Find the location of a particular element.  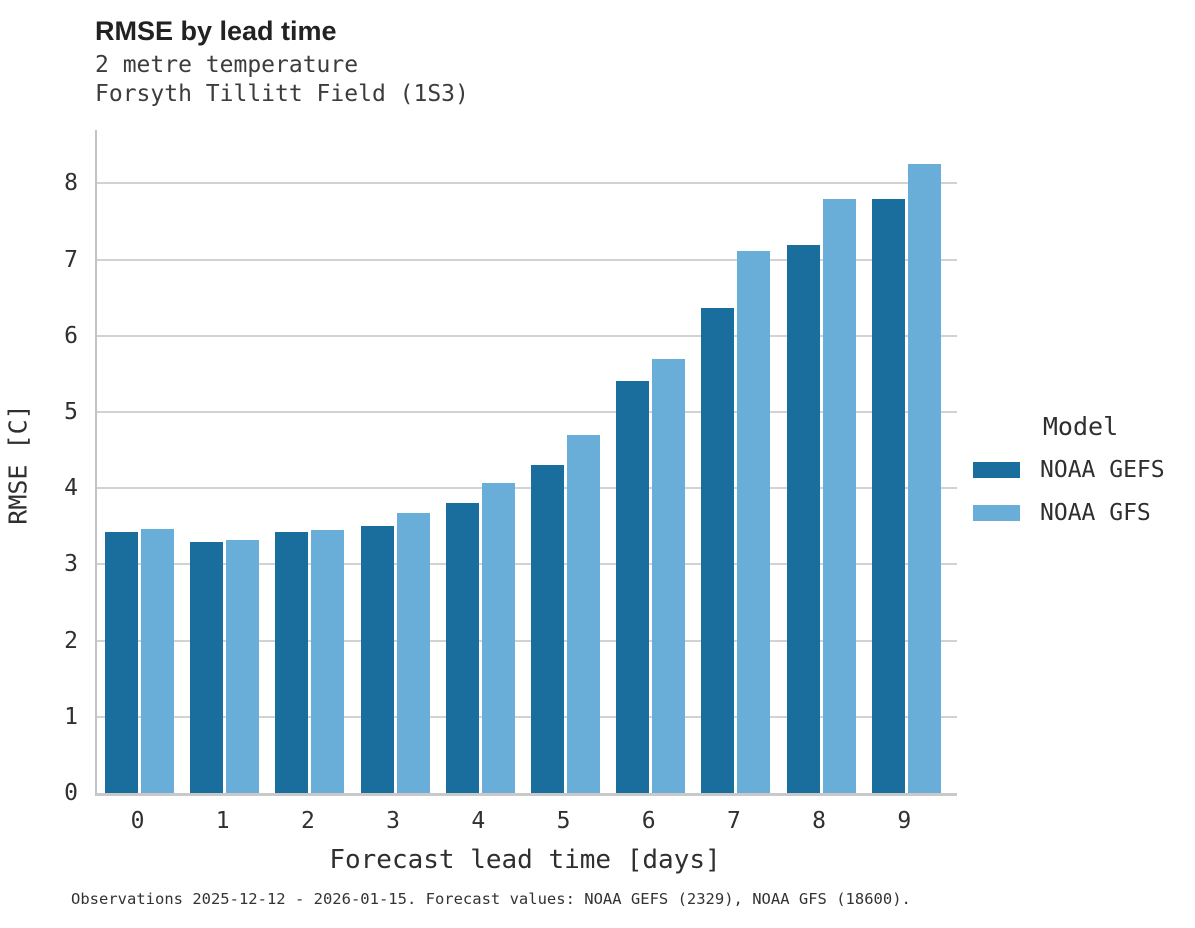

y-tick-label-6: 6 is located at coordinates (71, 335).